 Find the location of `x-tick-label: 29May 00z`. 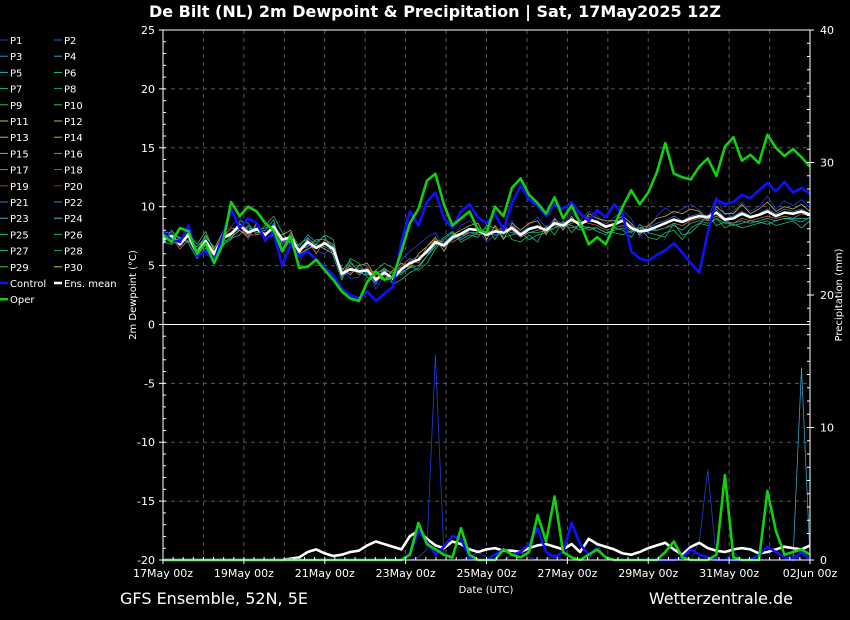

x-tick-label: 29May 00z is located at coordinates (648, 573).